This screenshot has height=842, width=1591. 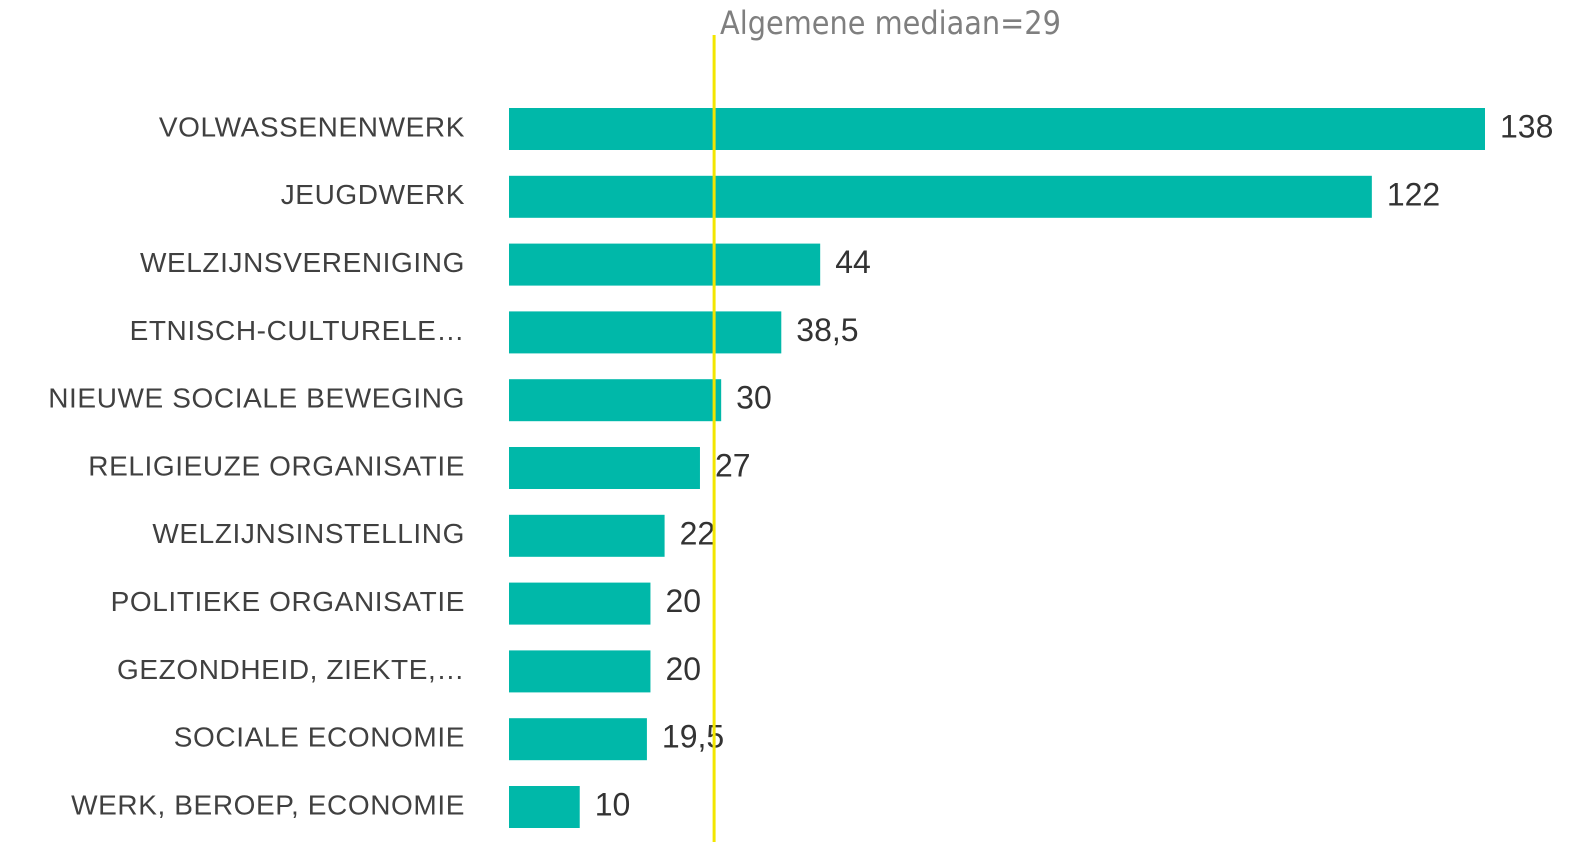 I want to click on value-label: 22, so click(x=698, y=533).